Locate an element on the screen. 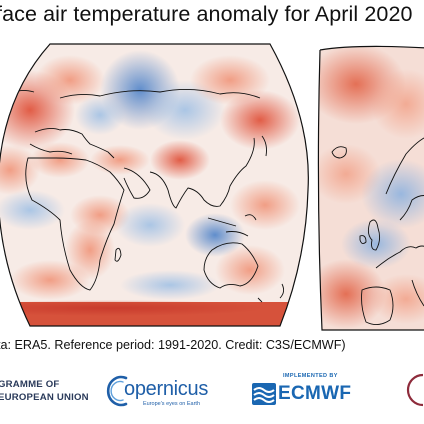 The width and height of the screenshot is (424, 424). copernicus-c-icon is located at coordinates (117, 391).